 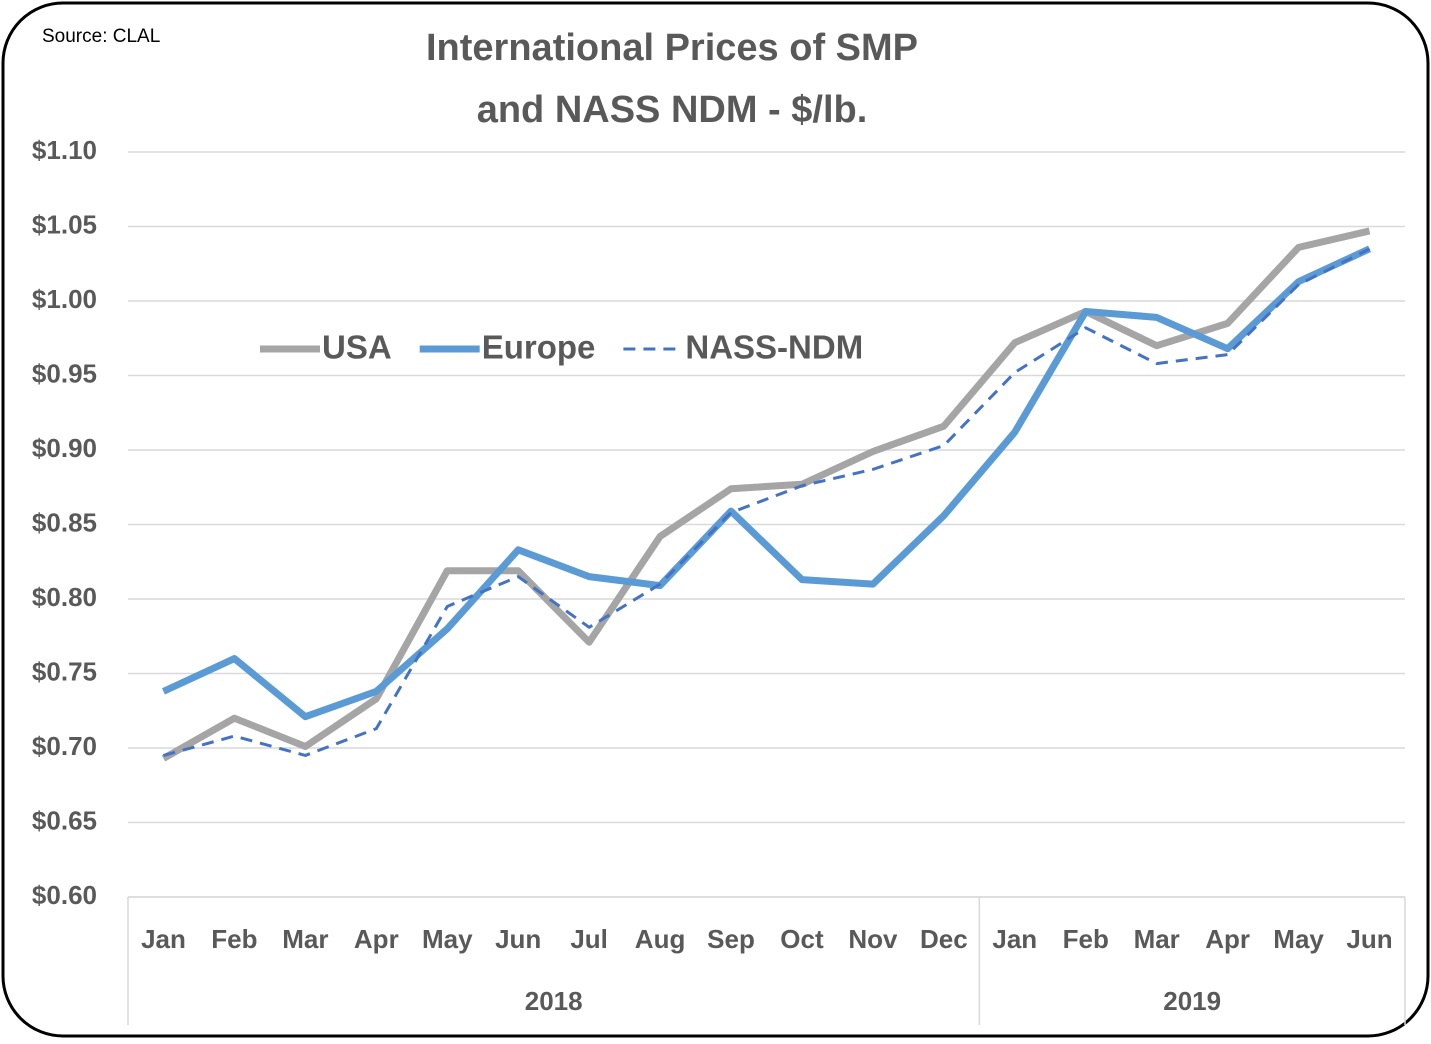 I want to click on chart-title: International Prices of SMP, so click(x=672, y=48).